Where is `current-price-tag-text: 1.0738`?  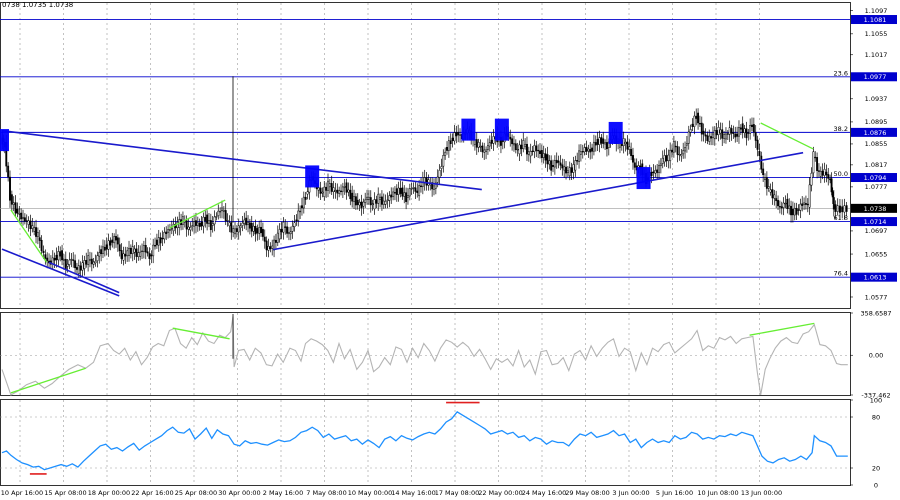
current-price-tag-text: 1.0738 is located at coordinates (875, 209).